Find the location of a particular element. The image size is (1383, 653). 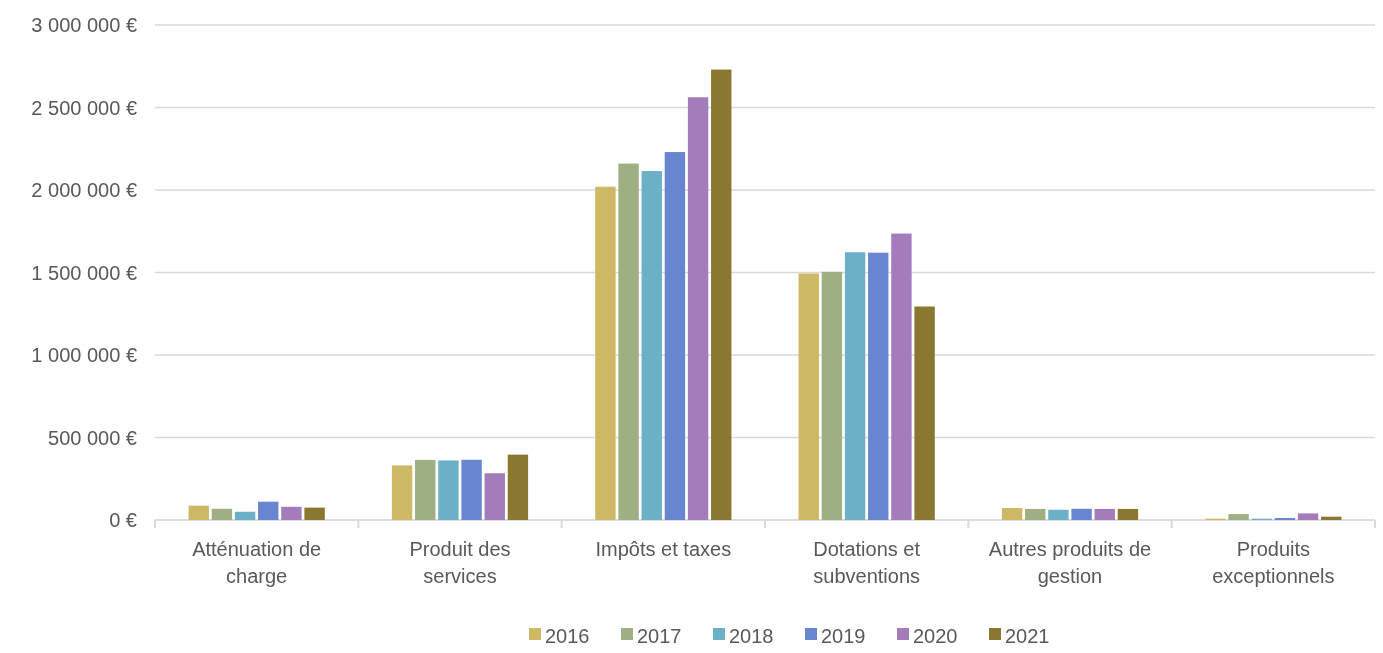

y-tick-label: 500 000 € is located at coordinates (92, 437).